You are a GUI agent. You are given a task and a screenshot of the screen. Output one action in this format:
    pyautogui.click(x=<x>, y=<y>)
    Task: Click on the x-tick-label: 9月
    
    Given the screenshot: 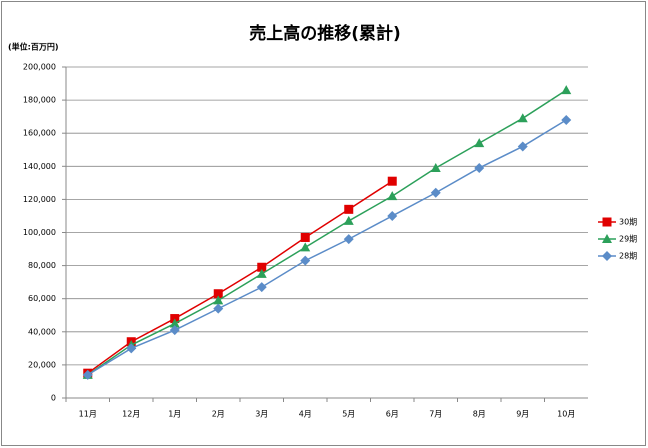 What is the action you would take?
    pyautogui.click(x=522, y=414)
    